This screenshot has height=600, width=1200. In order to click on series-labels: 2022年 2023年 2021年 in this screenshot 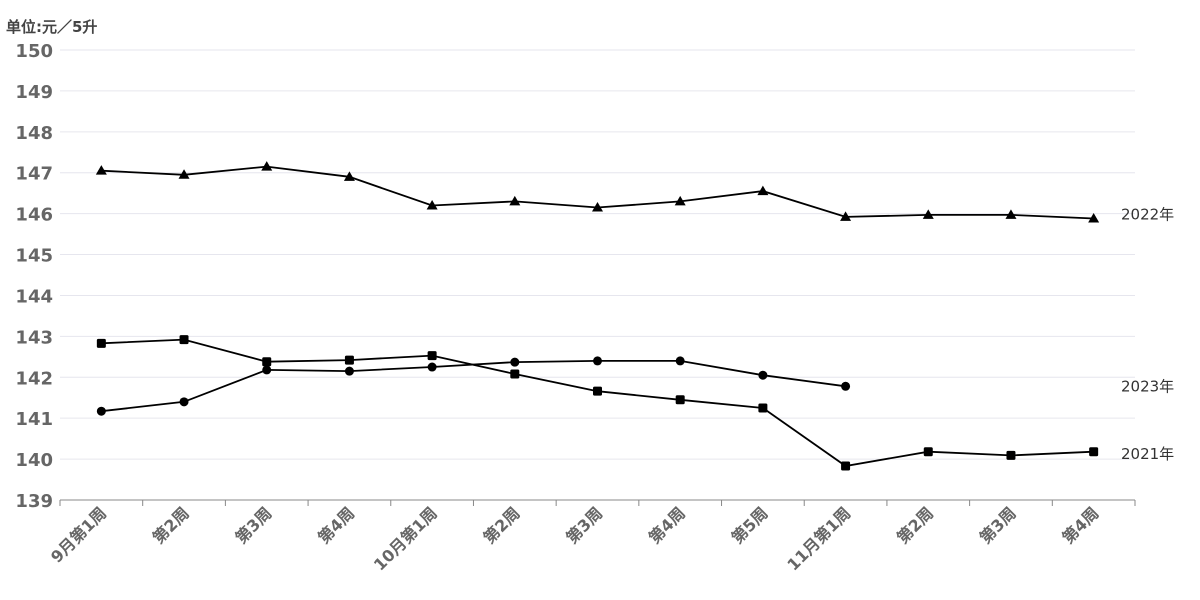, I will do `click(1147, 334)`.